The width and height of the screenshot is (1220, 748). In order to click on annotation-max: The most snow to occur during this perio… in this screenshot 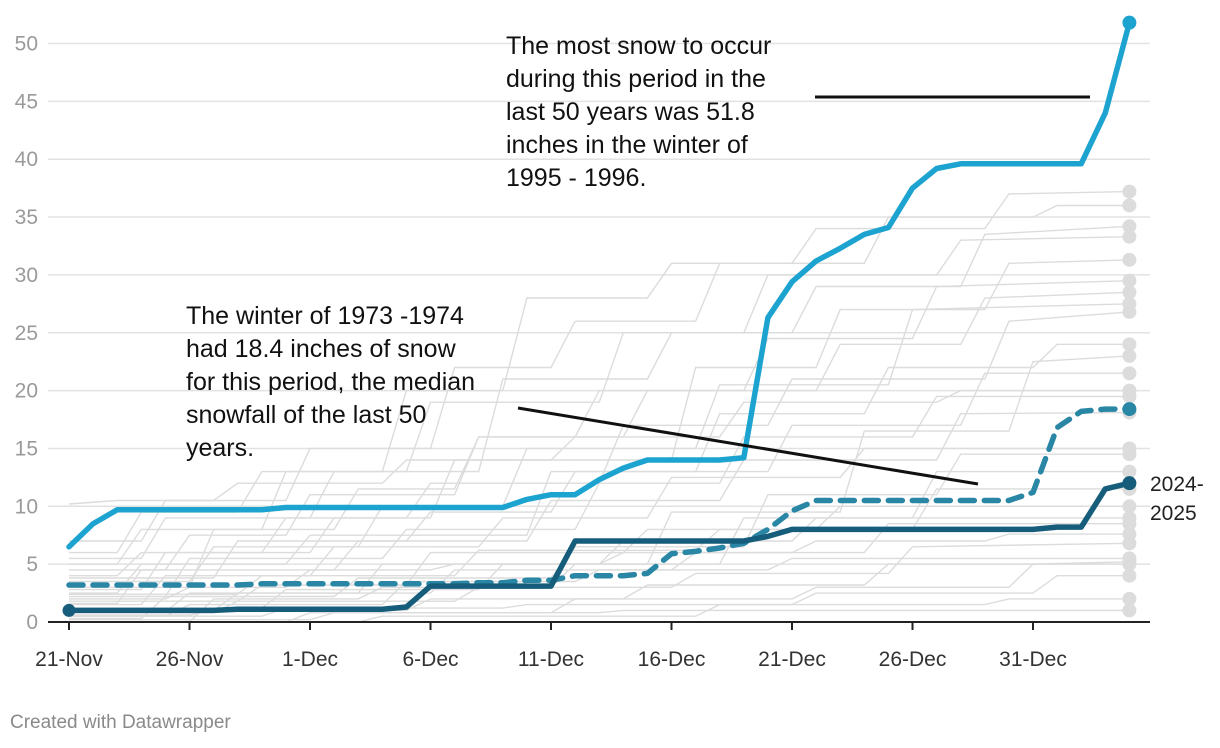, I will do `click(642, 112)`.